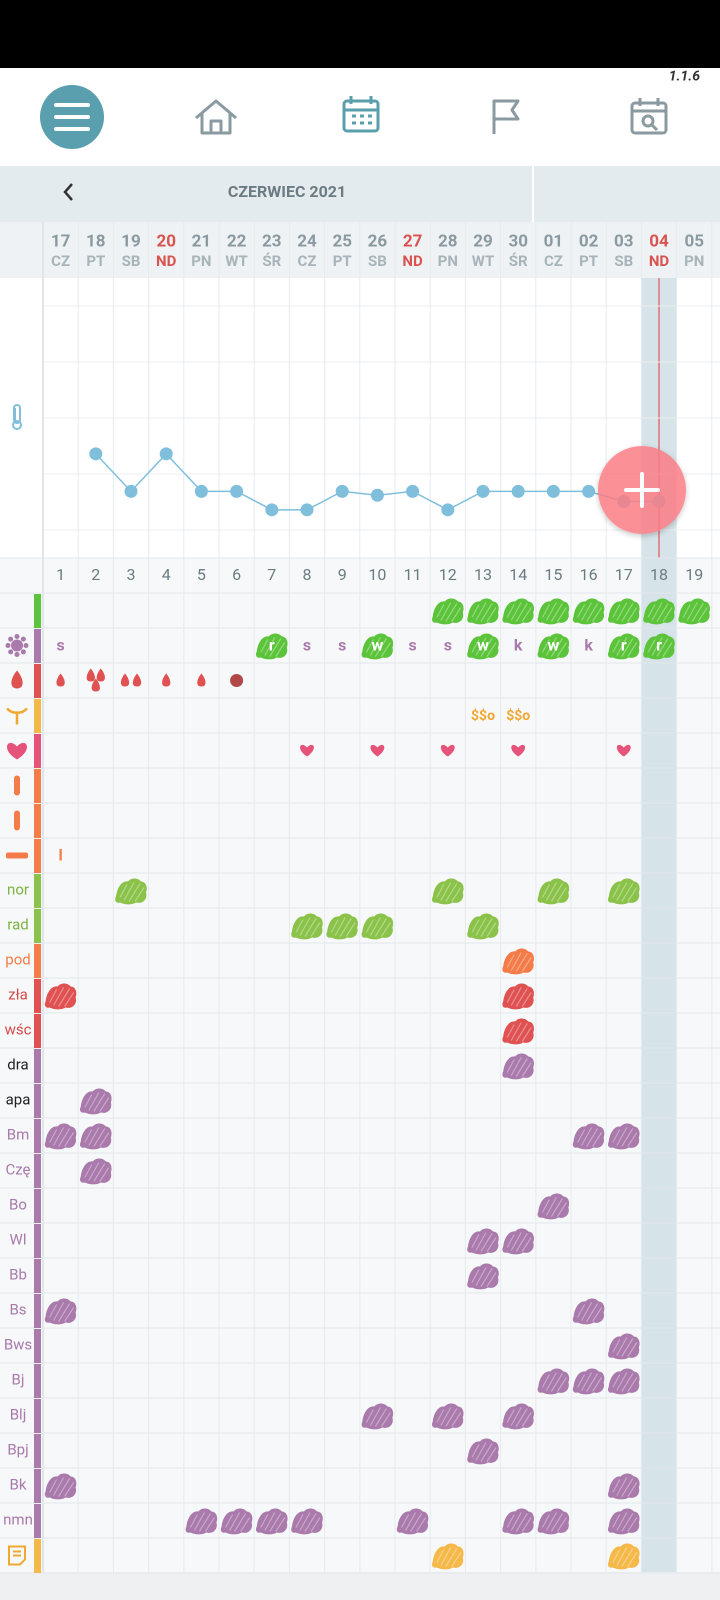 The image size is (720, 1600). What do you see at coordinates (18, 1414) in the screenshot?
I see `row-label: Blj` at bounding box center [18, 1414].